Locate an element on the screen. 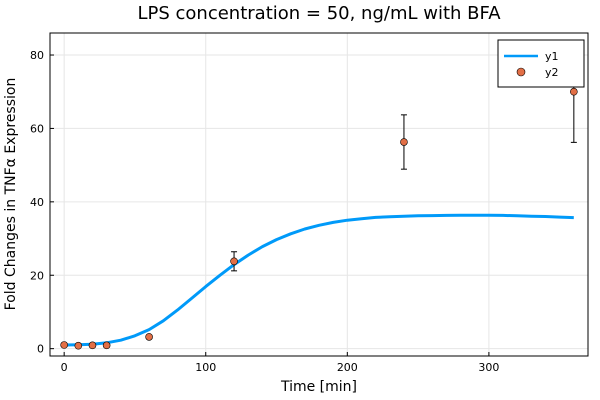  x-ticks: 0 100 200 300 is located at coordinates (280, 363).